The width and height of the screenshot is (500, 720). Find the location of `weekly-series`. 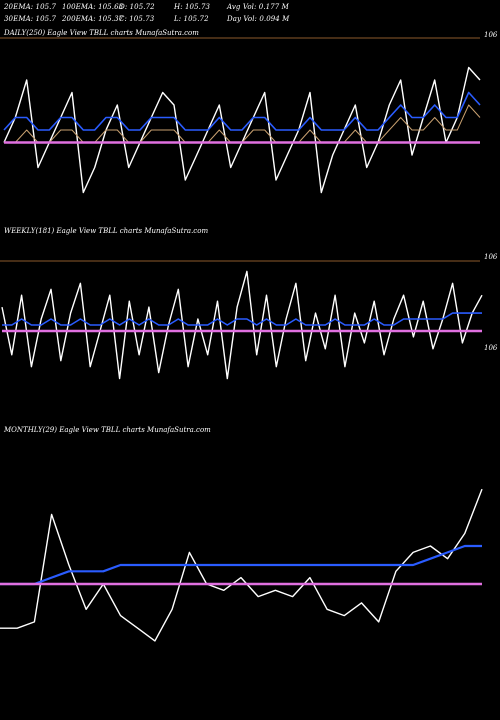

weekly-series is located at coordinates (242, 325).